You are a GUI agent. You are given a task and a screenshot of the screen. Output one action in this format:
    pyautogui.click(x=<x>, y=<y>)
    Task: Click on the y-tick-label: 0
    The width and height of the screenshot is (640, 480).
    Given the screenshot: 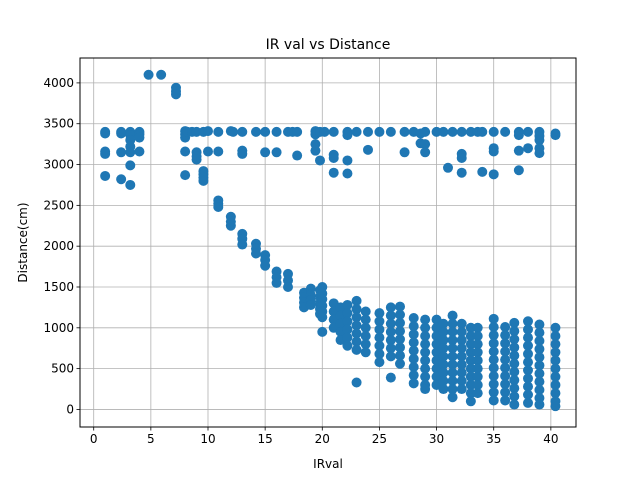 What is the action you would take?
    pyautogui.click(x=70, y=409)
    